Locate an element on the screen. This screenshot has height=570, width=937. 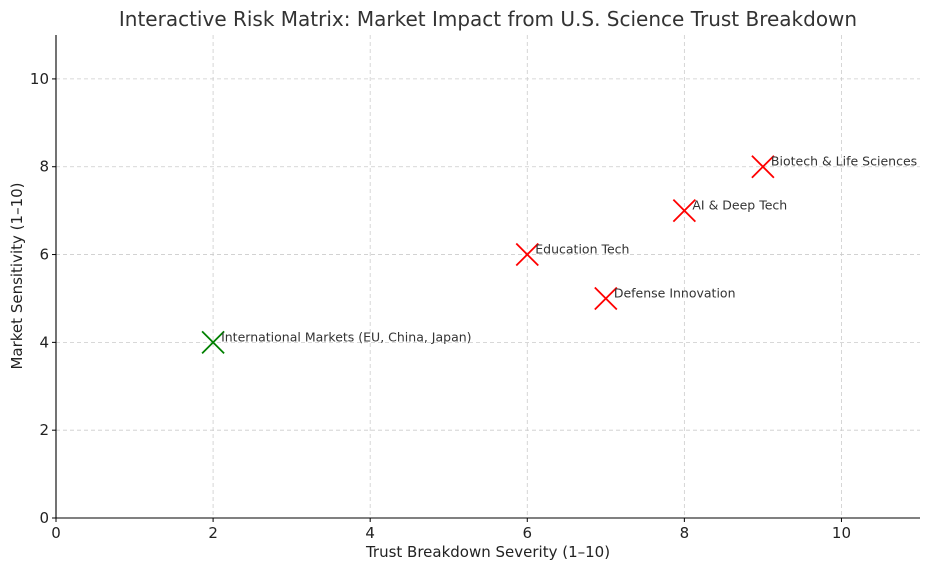
x-tick-label: 2 is located at coordinates (213, 533).